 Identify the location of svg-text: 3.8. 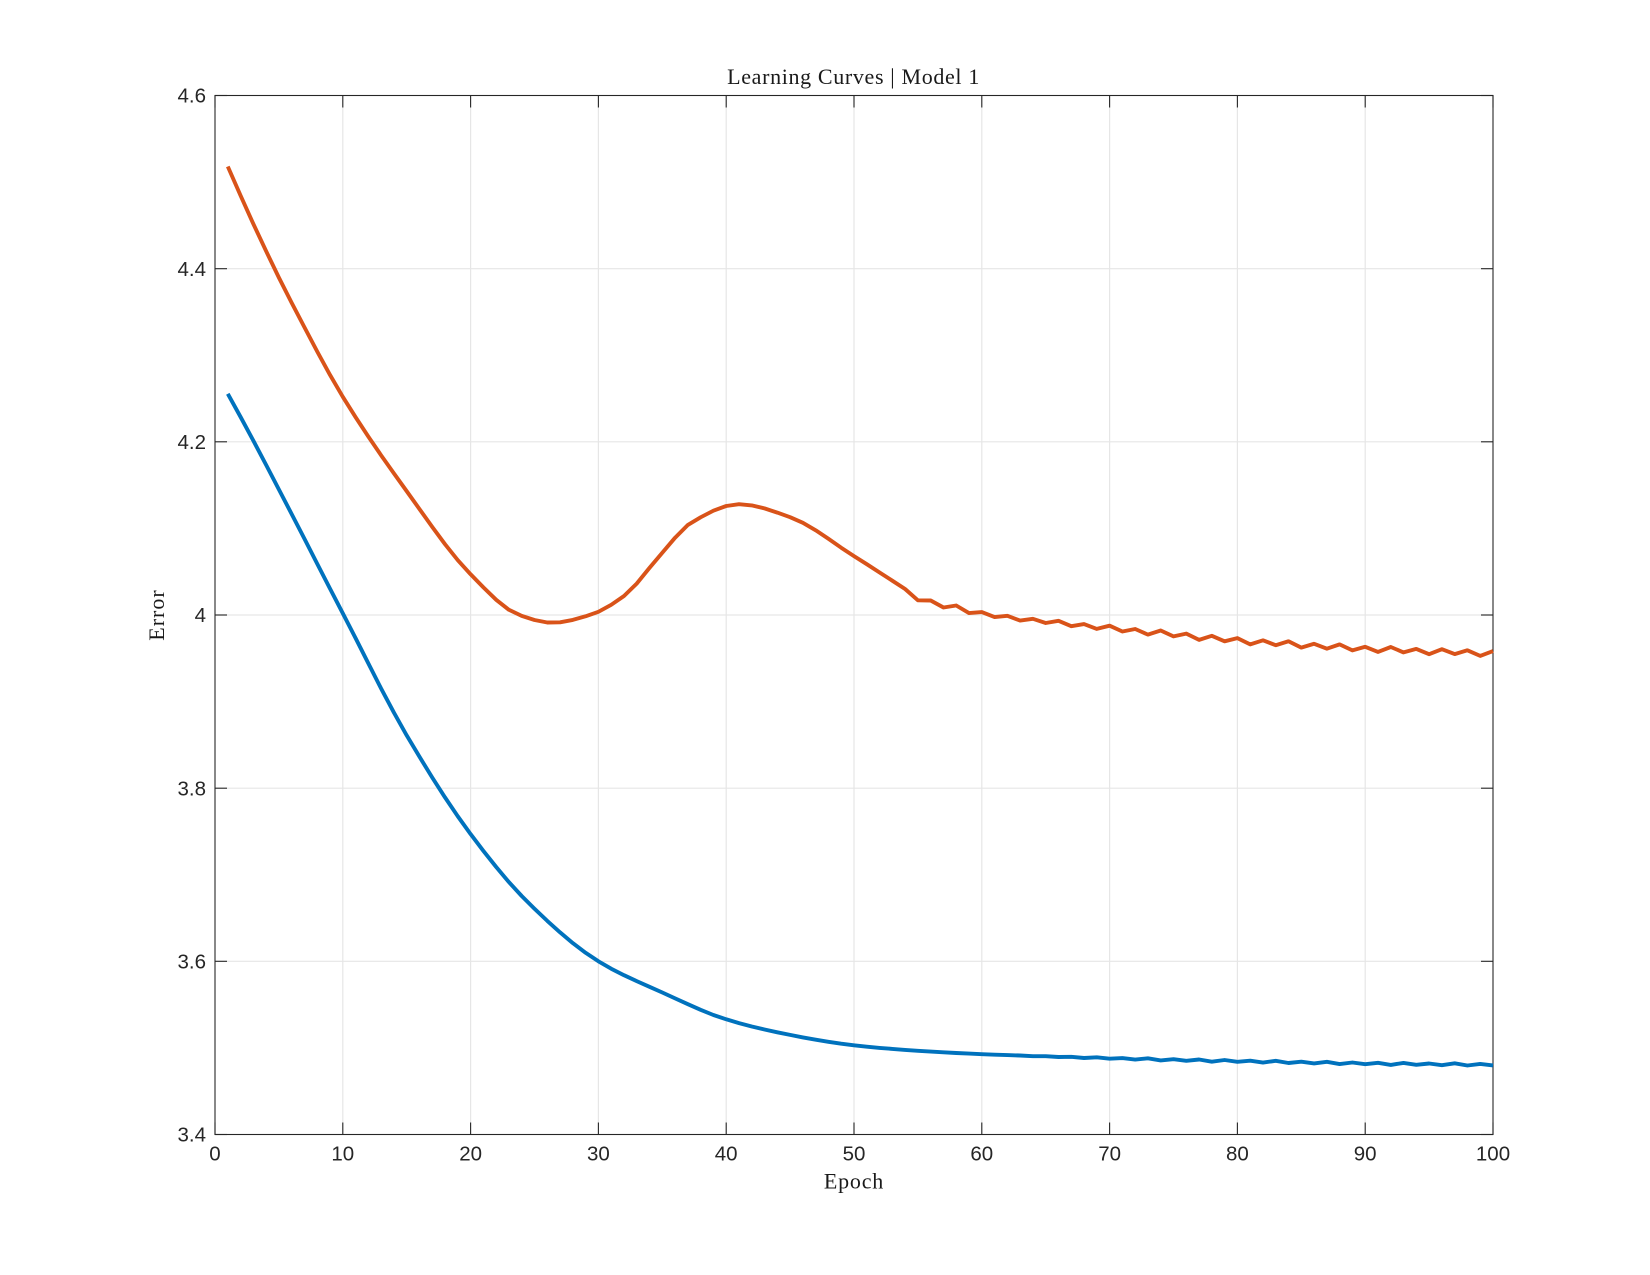
(192, 788).